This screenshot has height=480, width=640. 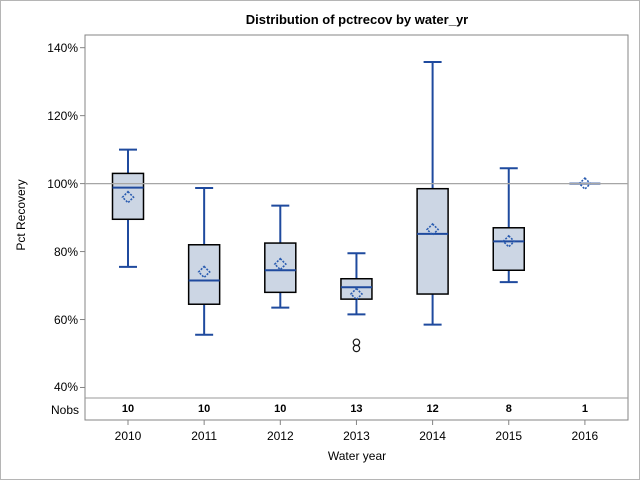 I want to click on category-label-2011: 2011, so click(x=204, y=436).